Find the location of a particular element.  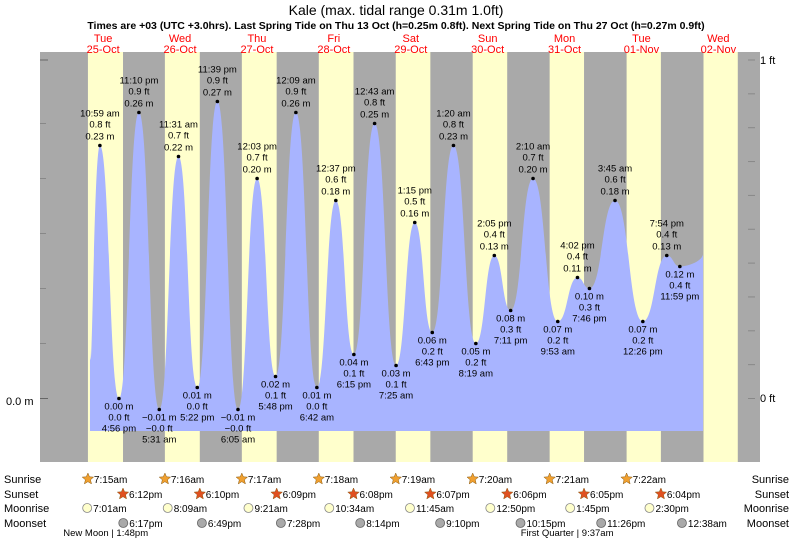

moonrise-time: 11:45am is located at coordinates (435, 509).